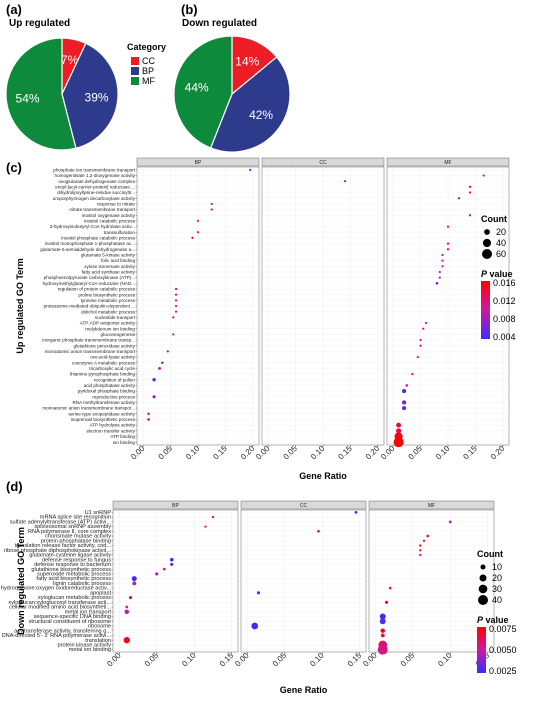 The image size is (550, 702). Describe the element at coordinates (74, 575) in the screenshot. I see `dotplot-down-term-label: superoxide metabolic process` at that location.